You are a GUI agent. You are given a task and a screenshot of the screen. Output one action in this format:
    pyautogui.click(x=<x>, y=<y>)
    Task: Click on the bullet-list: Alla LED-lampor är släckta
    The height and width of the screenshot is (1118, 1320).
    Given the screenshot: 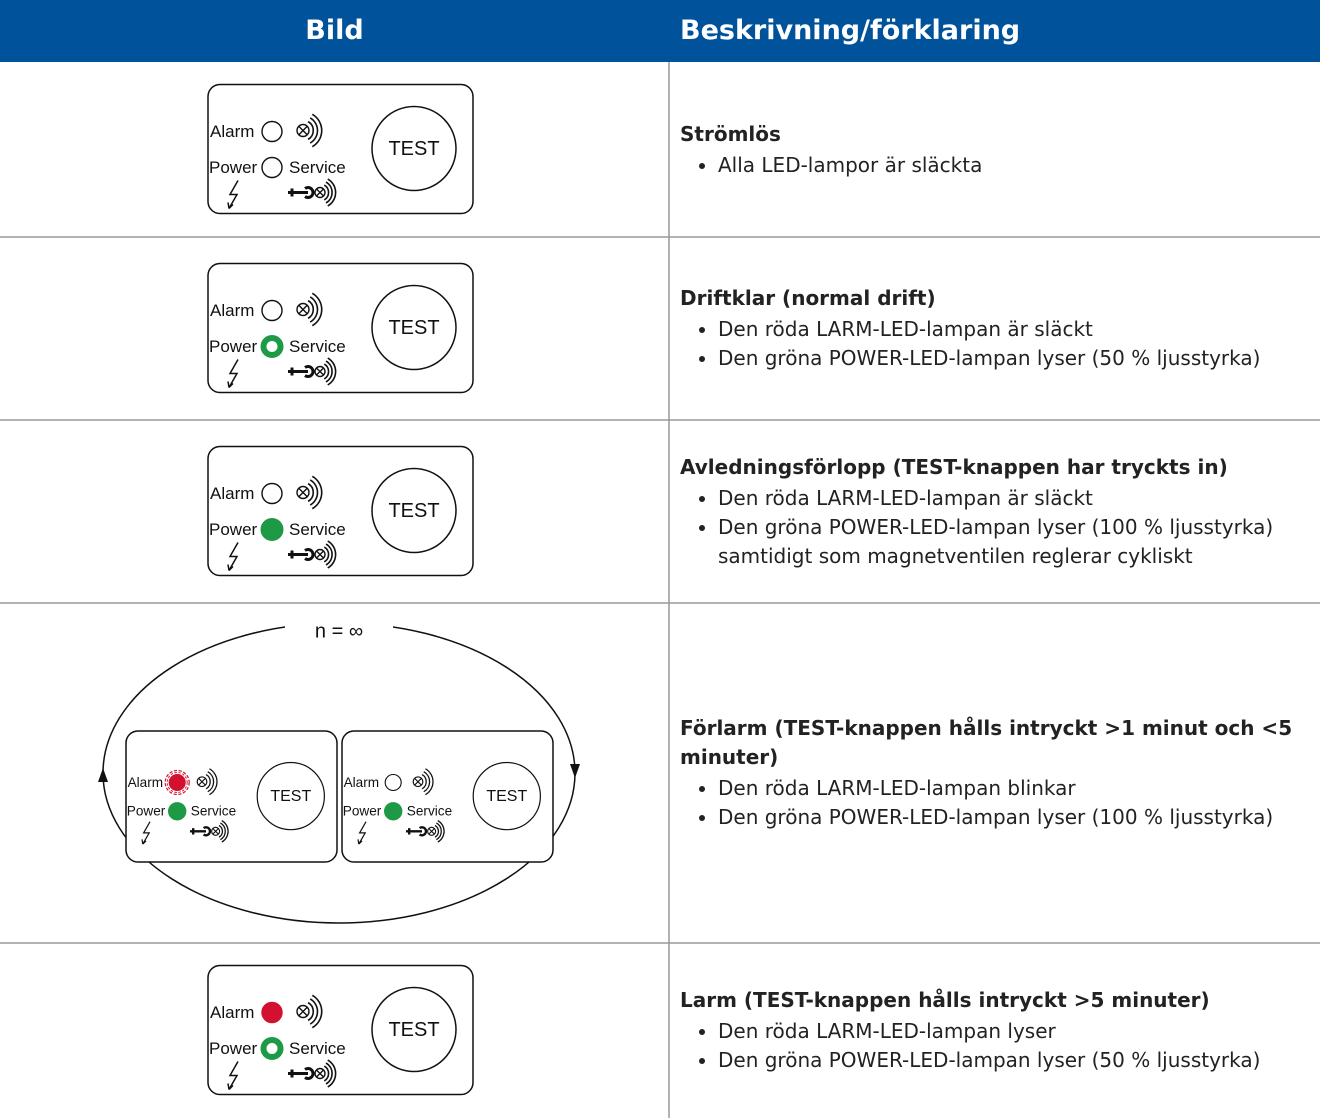 What is the action you would take?
    pyautogui.click(x=998, y=165)
    